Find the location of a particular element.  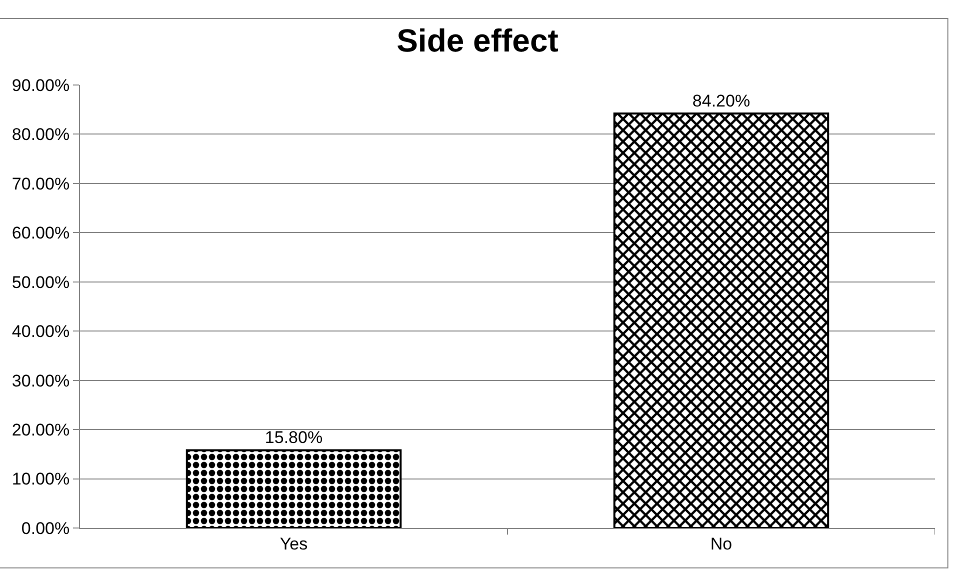

y-tick-label: 50.00% is located at coordinates (41, 282).